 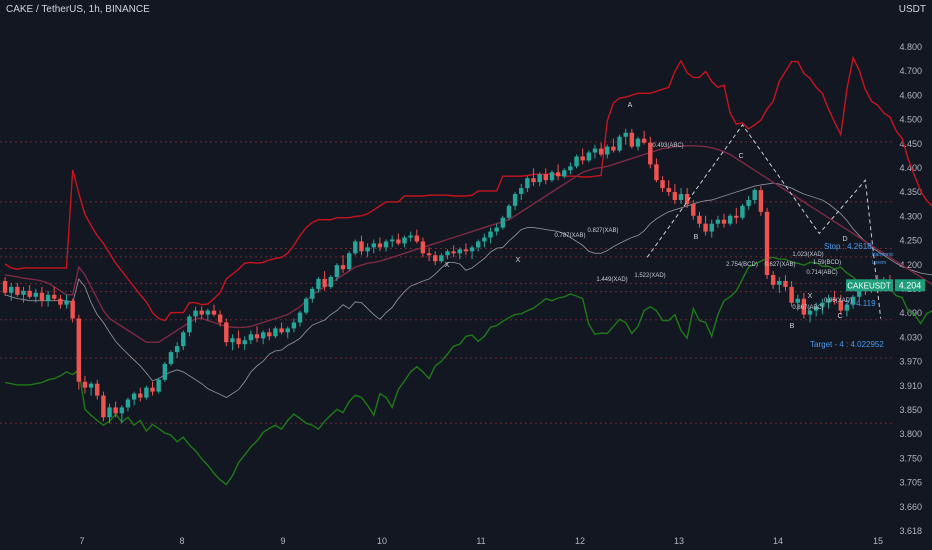 I want to click on y-tick-label: 3.910, so click(x=910, y=386).